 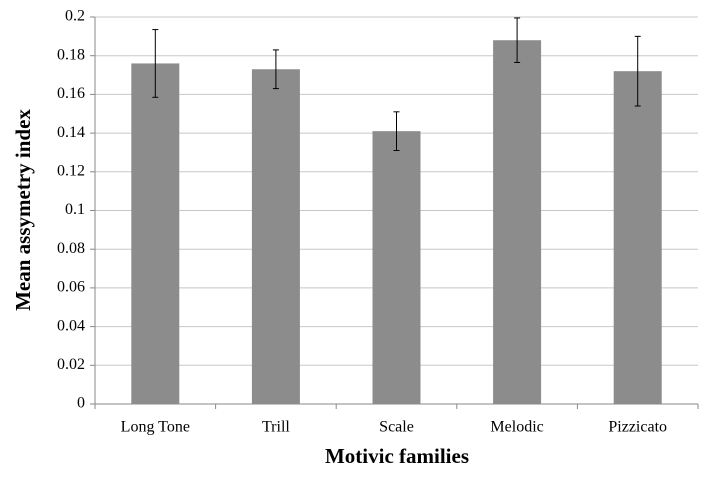 What do you see at coordinates (276, 427) in the screenshot?
I see `x-tick-label: Trill` at bounding box center [276, 427].